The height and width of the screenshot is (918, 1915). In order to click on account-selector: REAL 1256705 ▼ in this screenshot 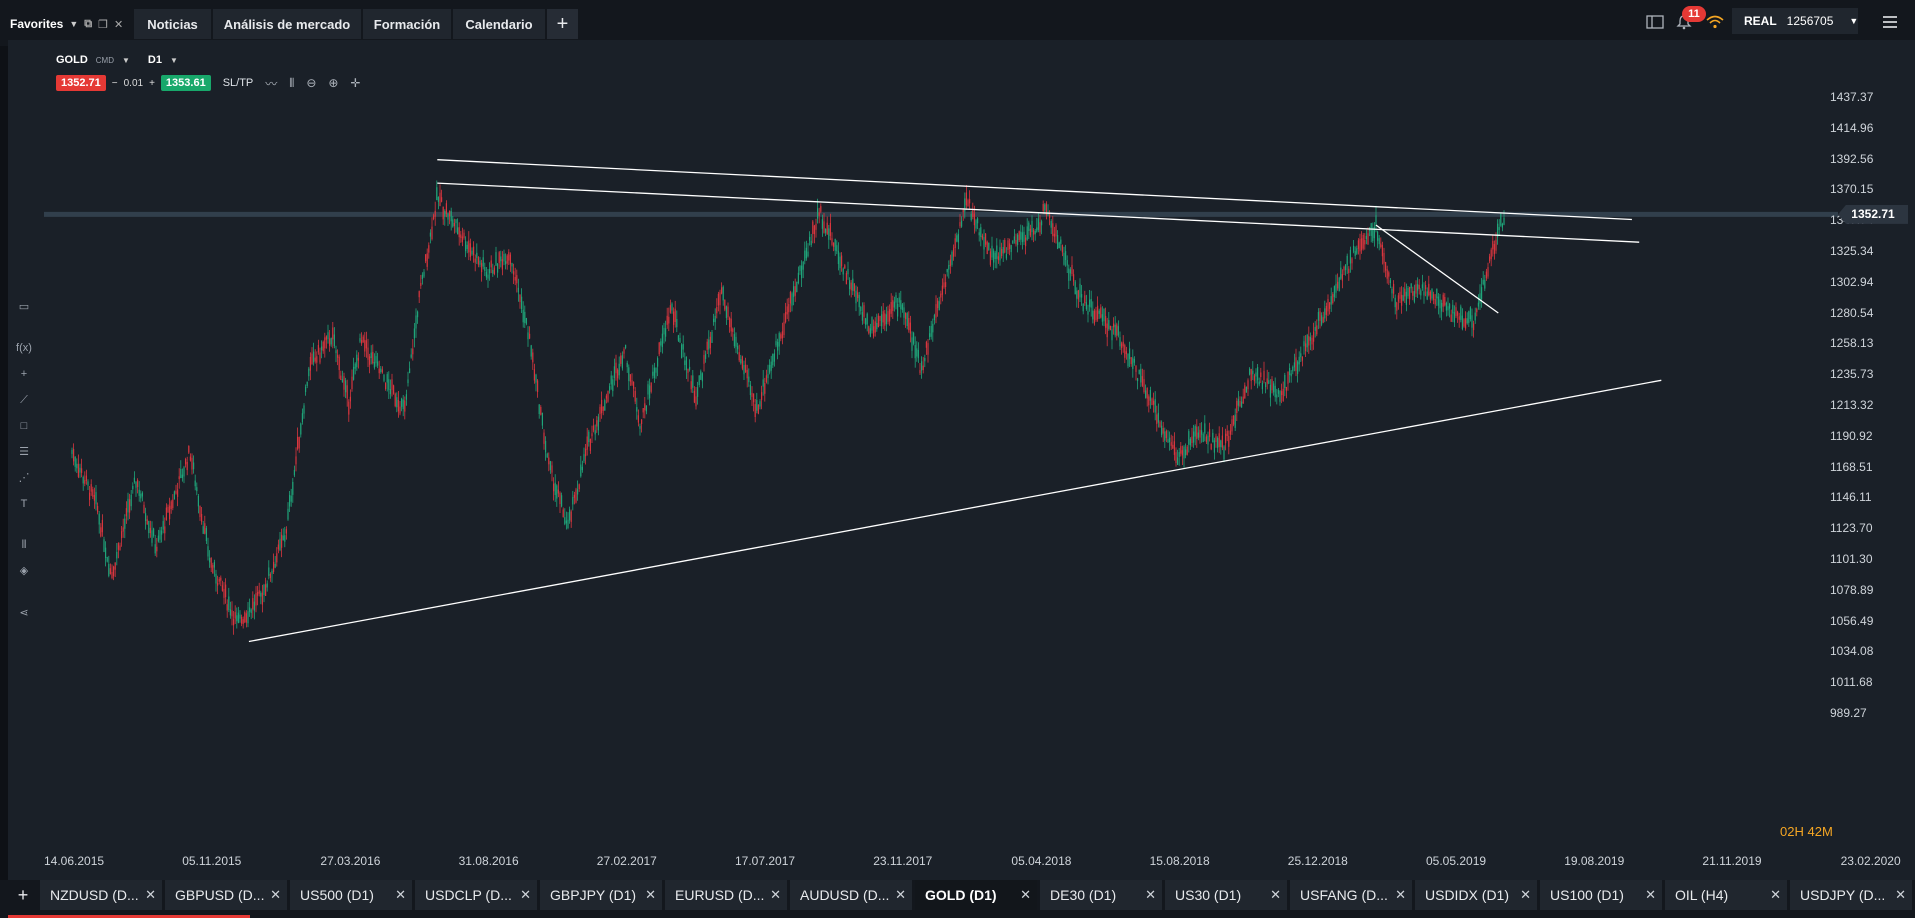, I will do `click(1795, 21)`.